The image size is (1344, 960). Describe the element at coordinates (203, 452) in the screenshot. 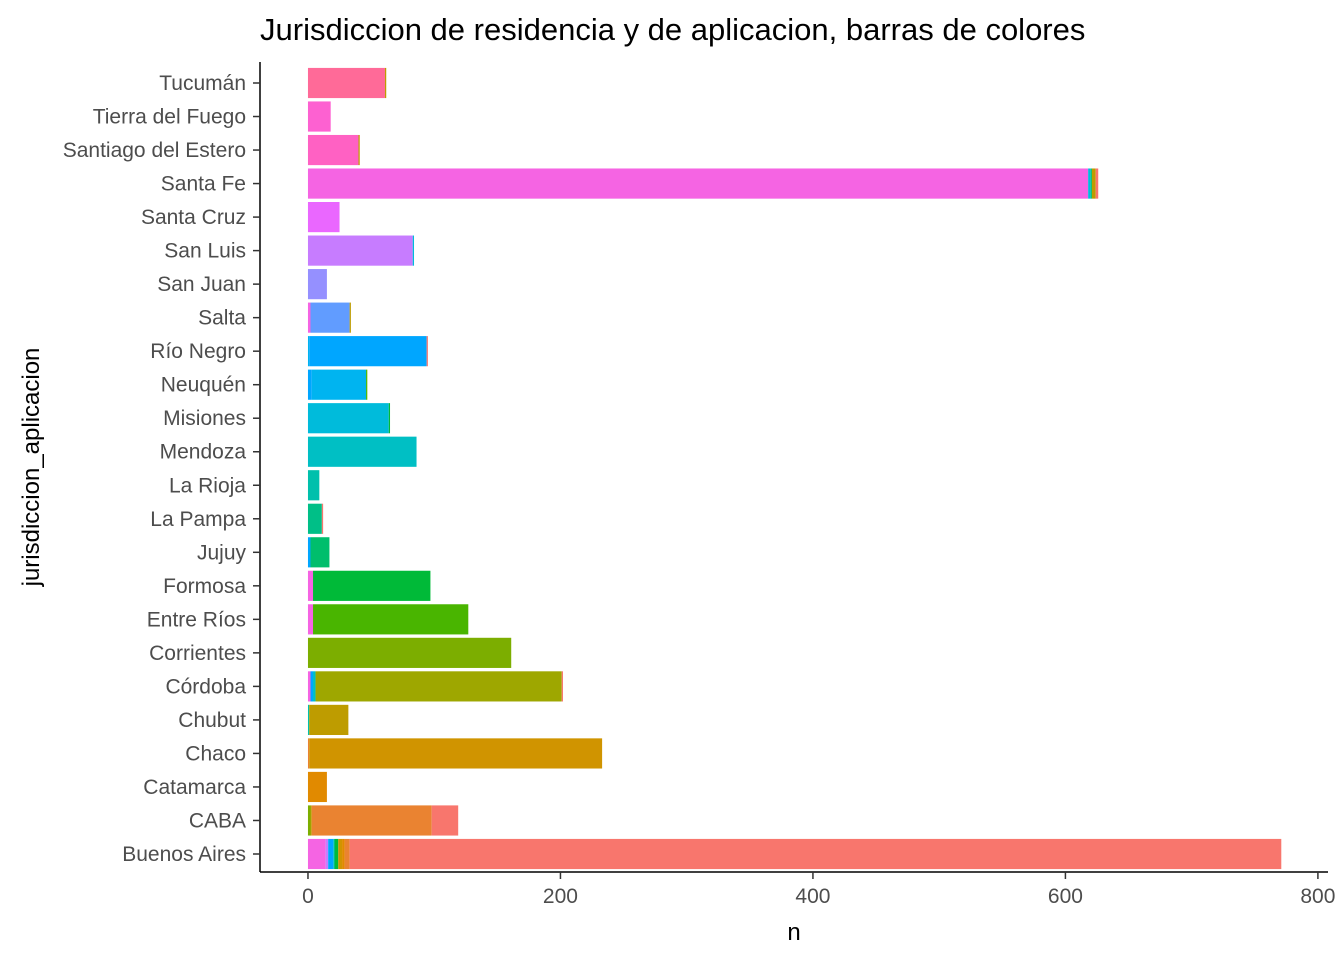

I see `y-tick-label: Mendoza` at that location.